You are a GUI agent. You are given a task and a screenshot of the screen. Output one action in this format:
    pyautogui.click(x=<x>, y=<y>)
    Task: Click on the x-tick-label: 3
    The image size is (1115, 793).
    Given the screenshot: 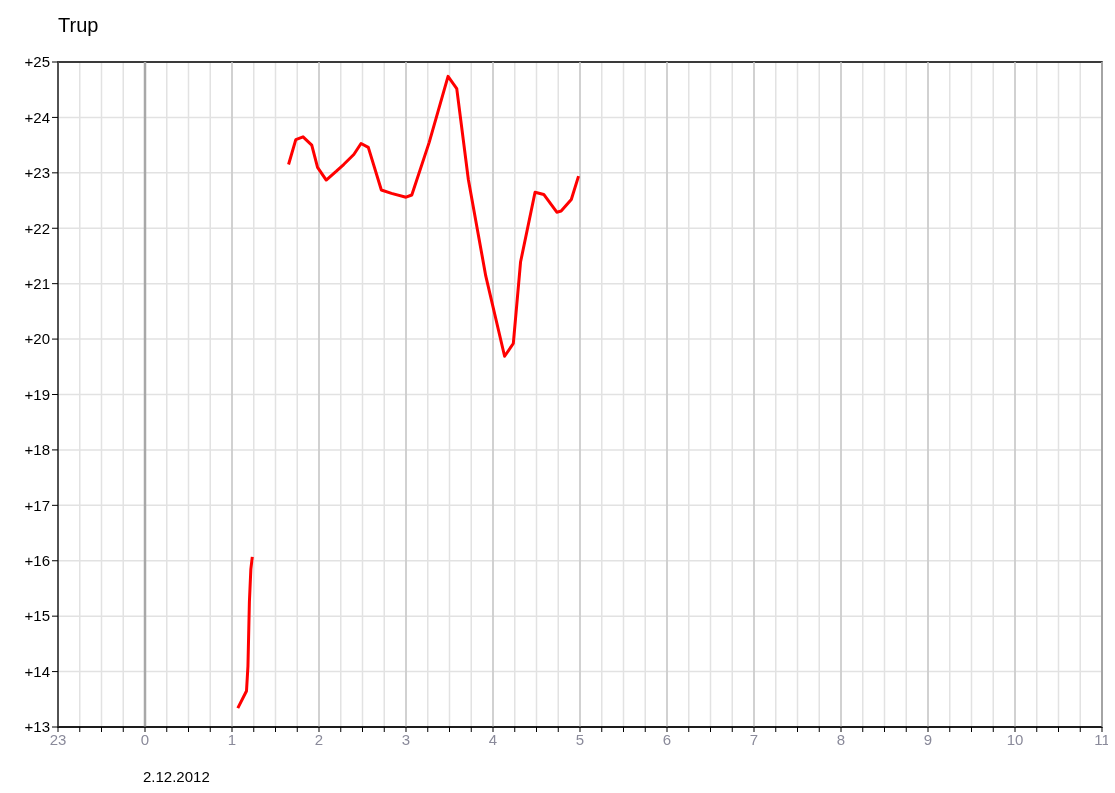 What is the action you would take?
    pyautogui.click(x=406, y=739)
    